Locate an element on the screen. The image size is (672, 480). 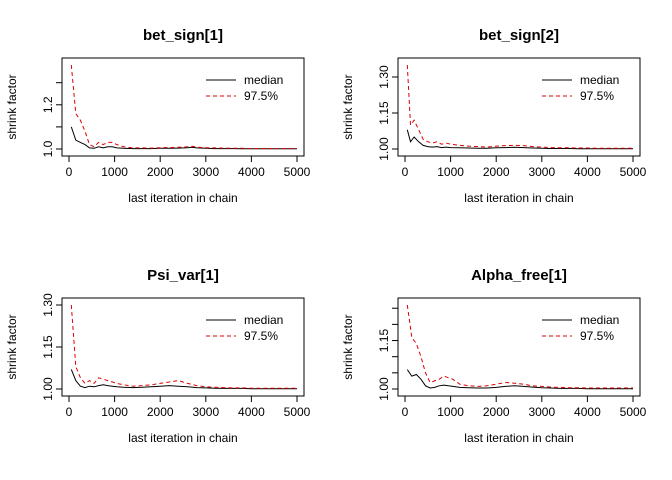
y-tick-label: 1.2 is located at coordinates (48, 104).